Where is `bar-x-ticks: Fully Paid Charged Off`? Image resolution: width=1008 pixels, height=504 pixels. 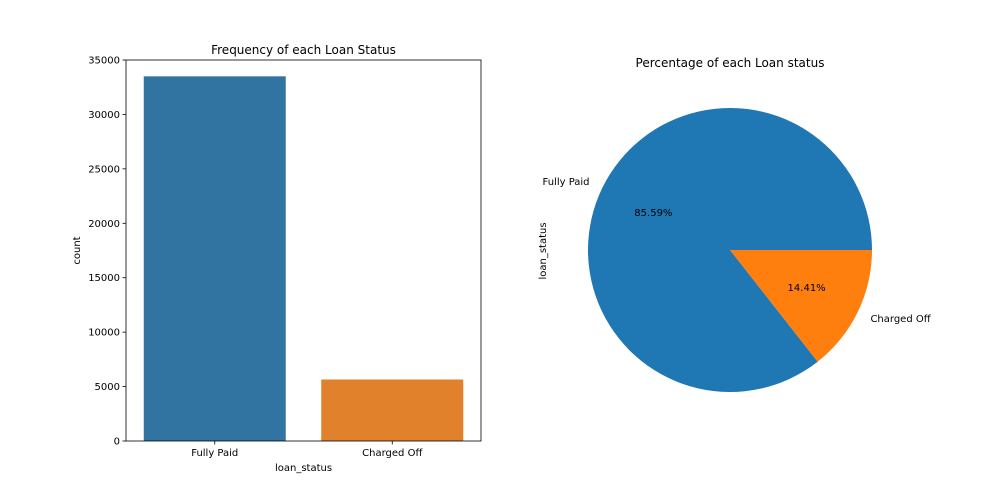
bar-x-ticks: Fully Paid Charged Off is located at coordinates (307, 450).